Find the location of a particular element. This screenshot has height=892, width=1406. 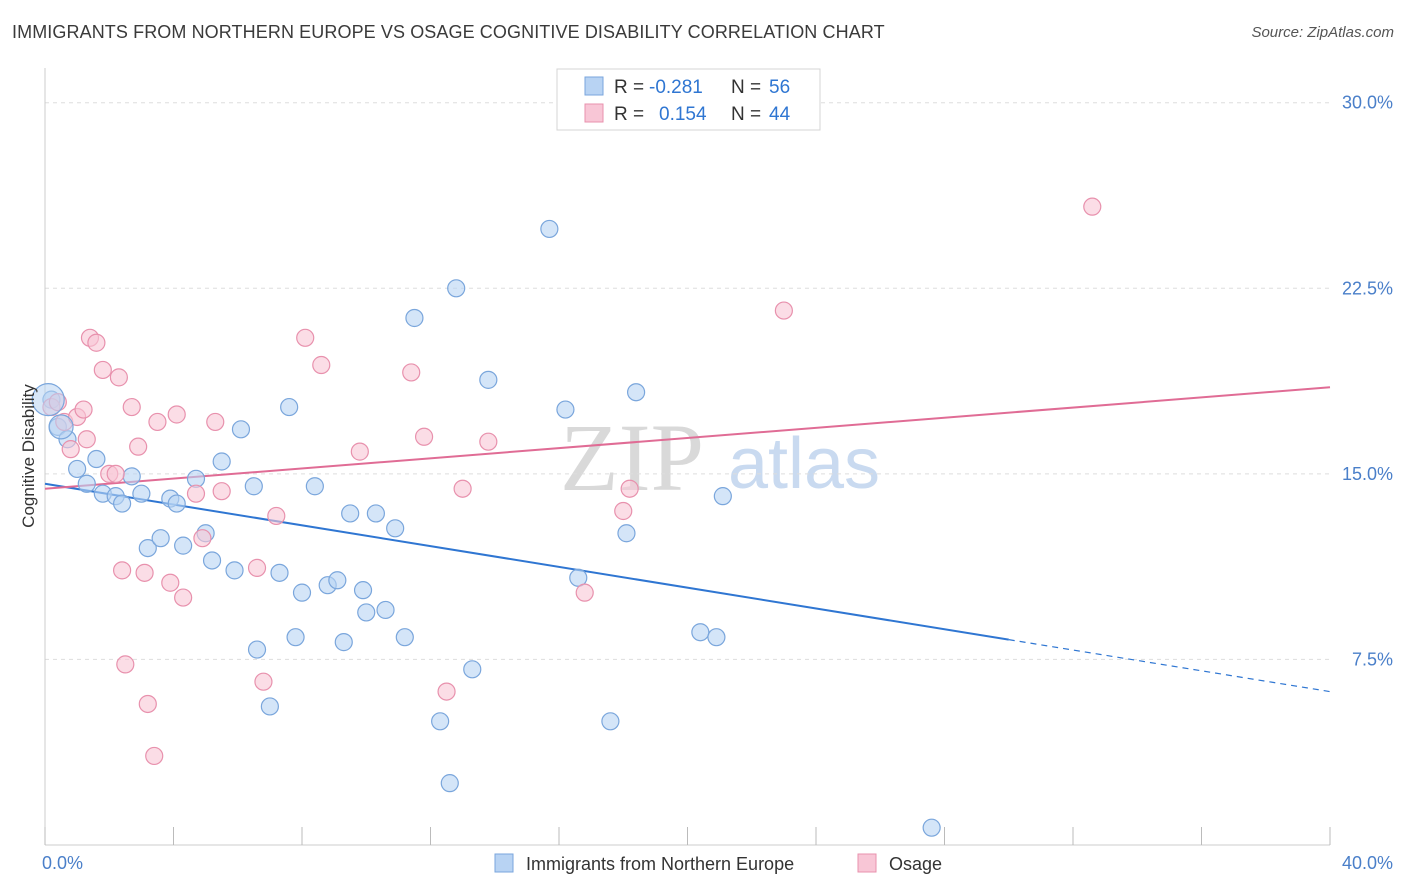

stats-legend: R = -0.281 N = 56 R = 0.154 N = 44 is located at coordinates (688, 99).